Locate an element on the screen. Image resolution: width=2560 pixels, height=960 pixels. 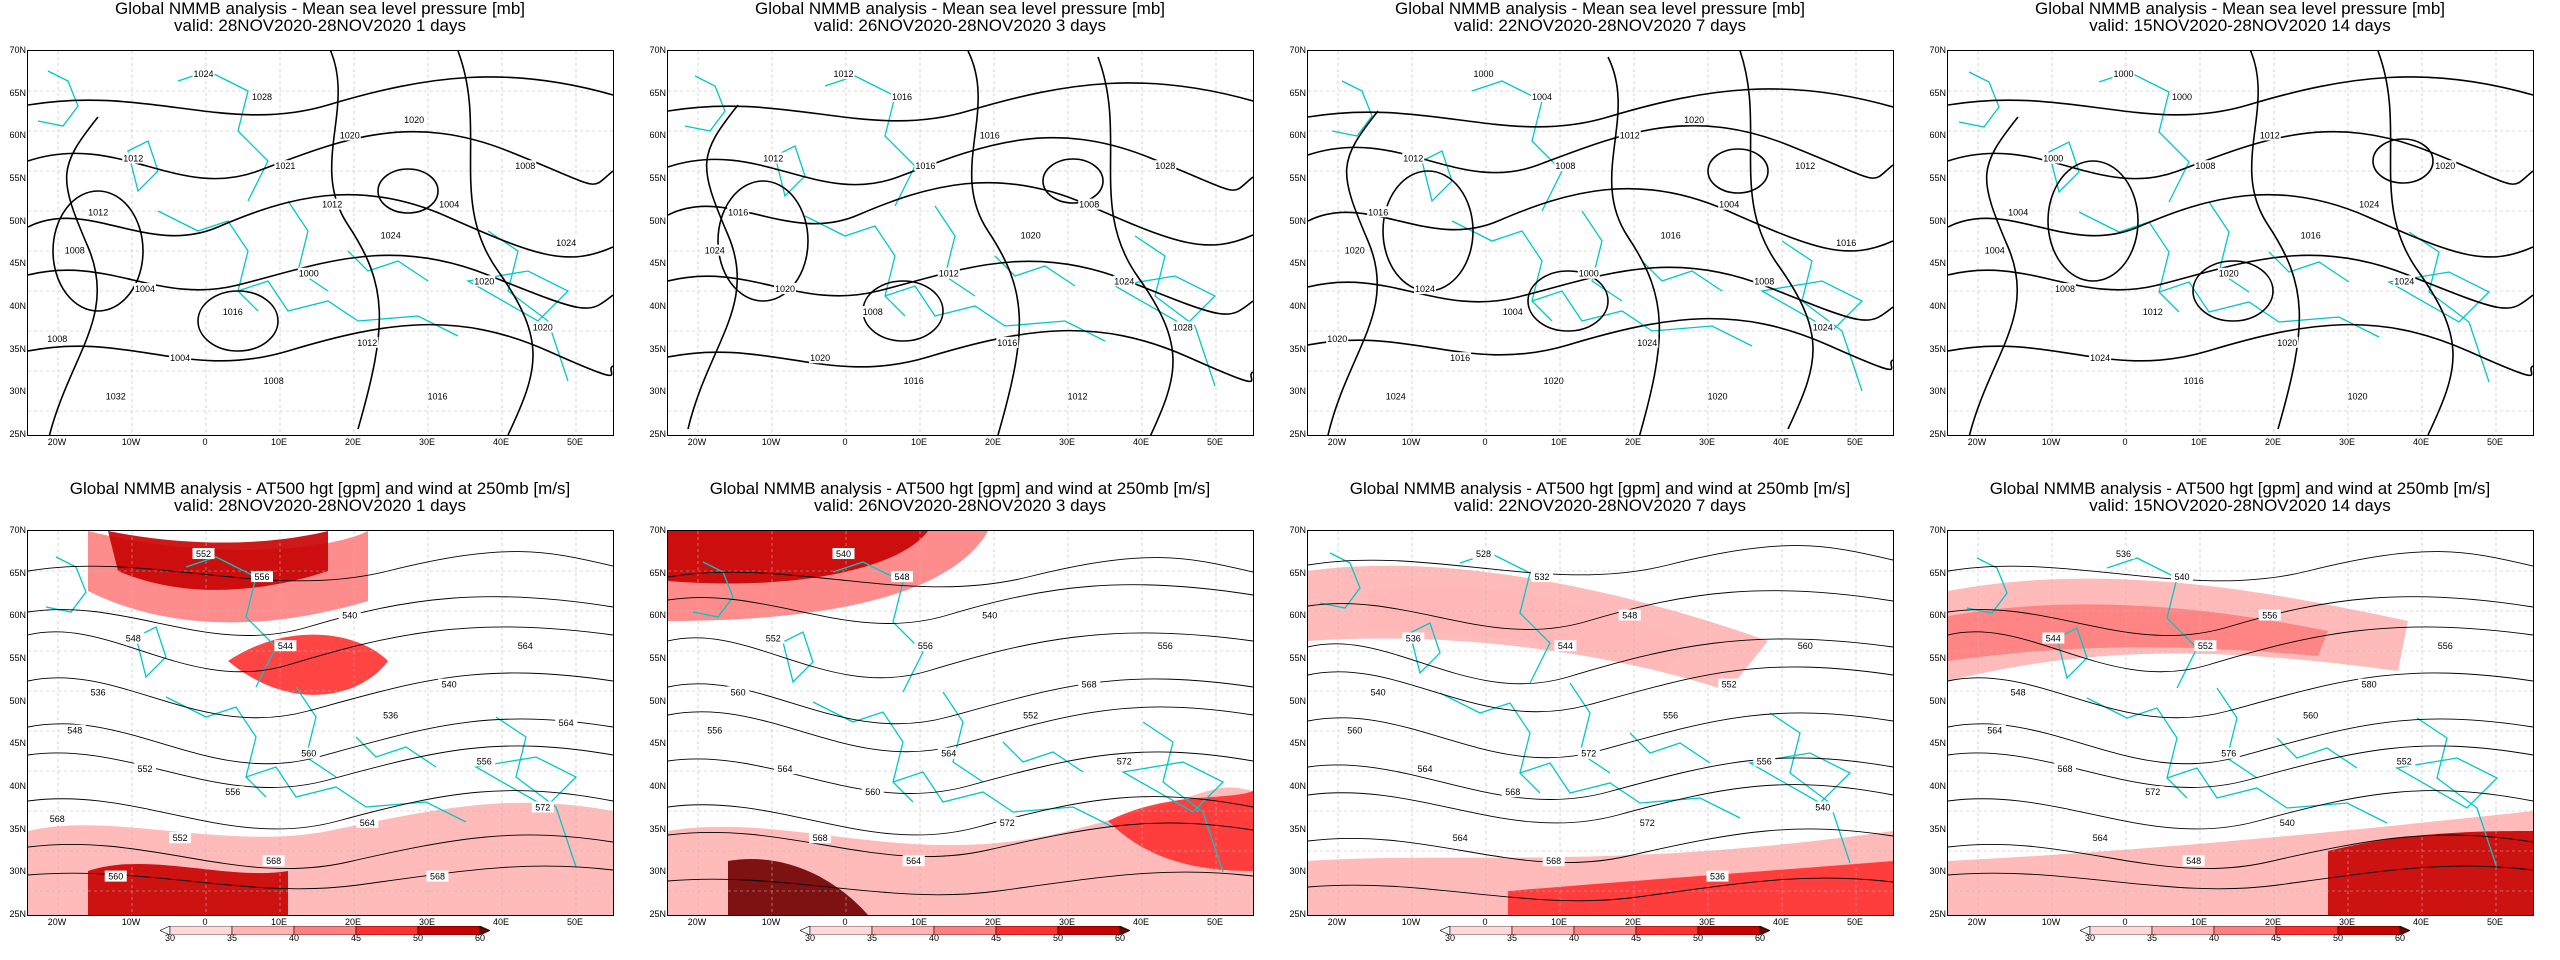
contour-label: 1016 is located at coordinates (925, 166).